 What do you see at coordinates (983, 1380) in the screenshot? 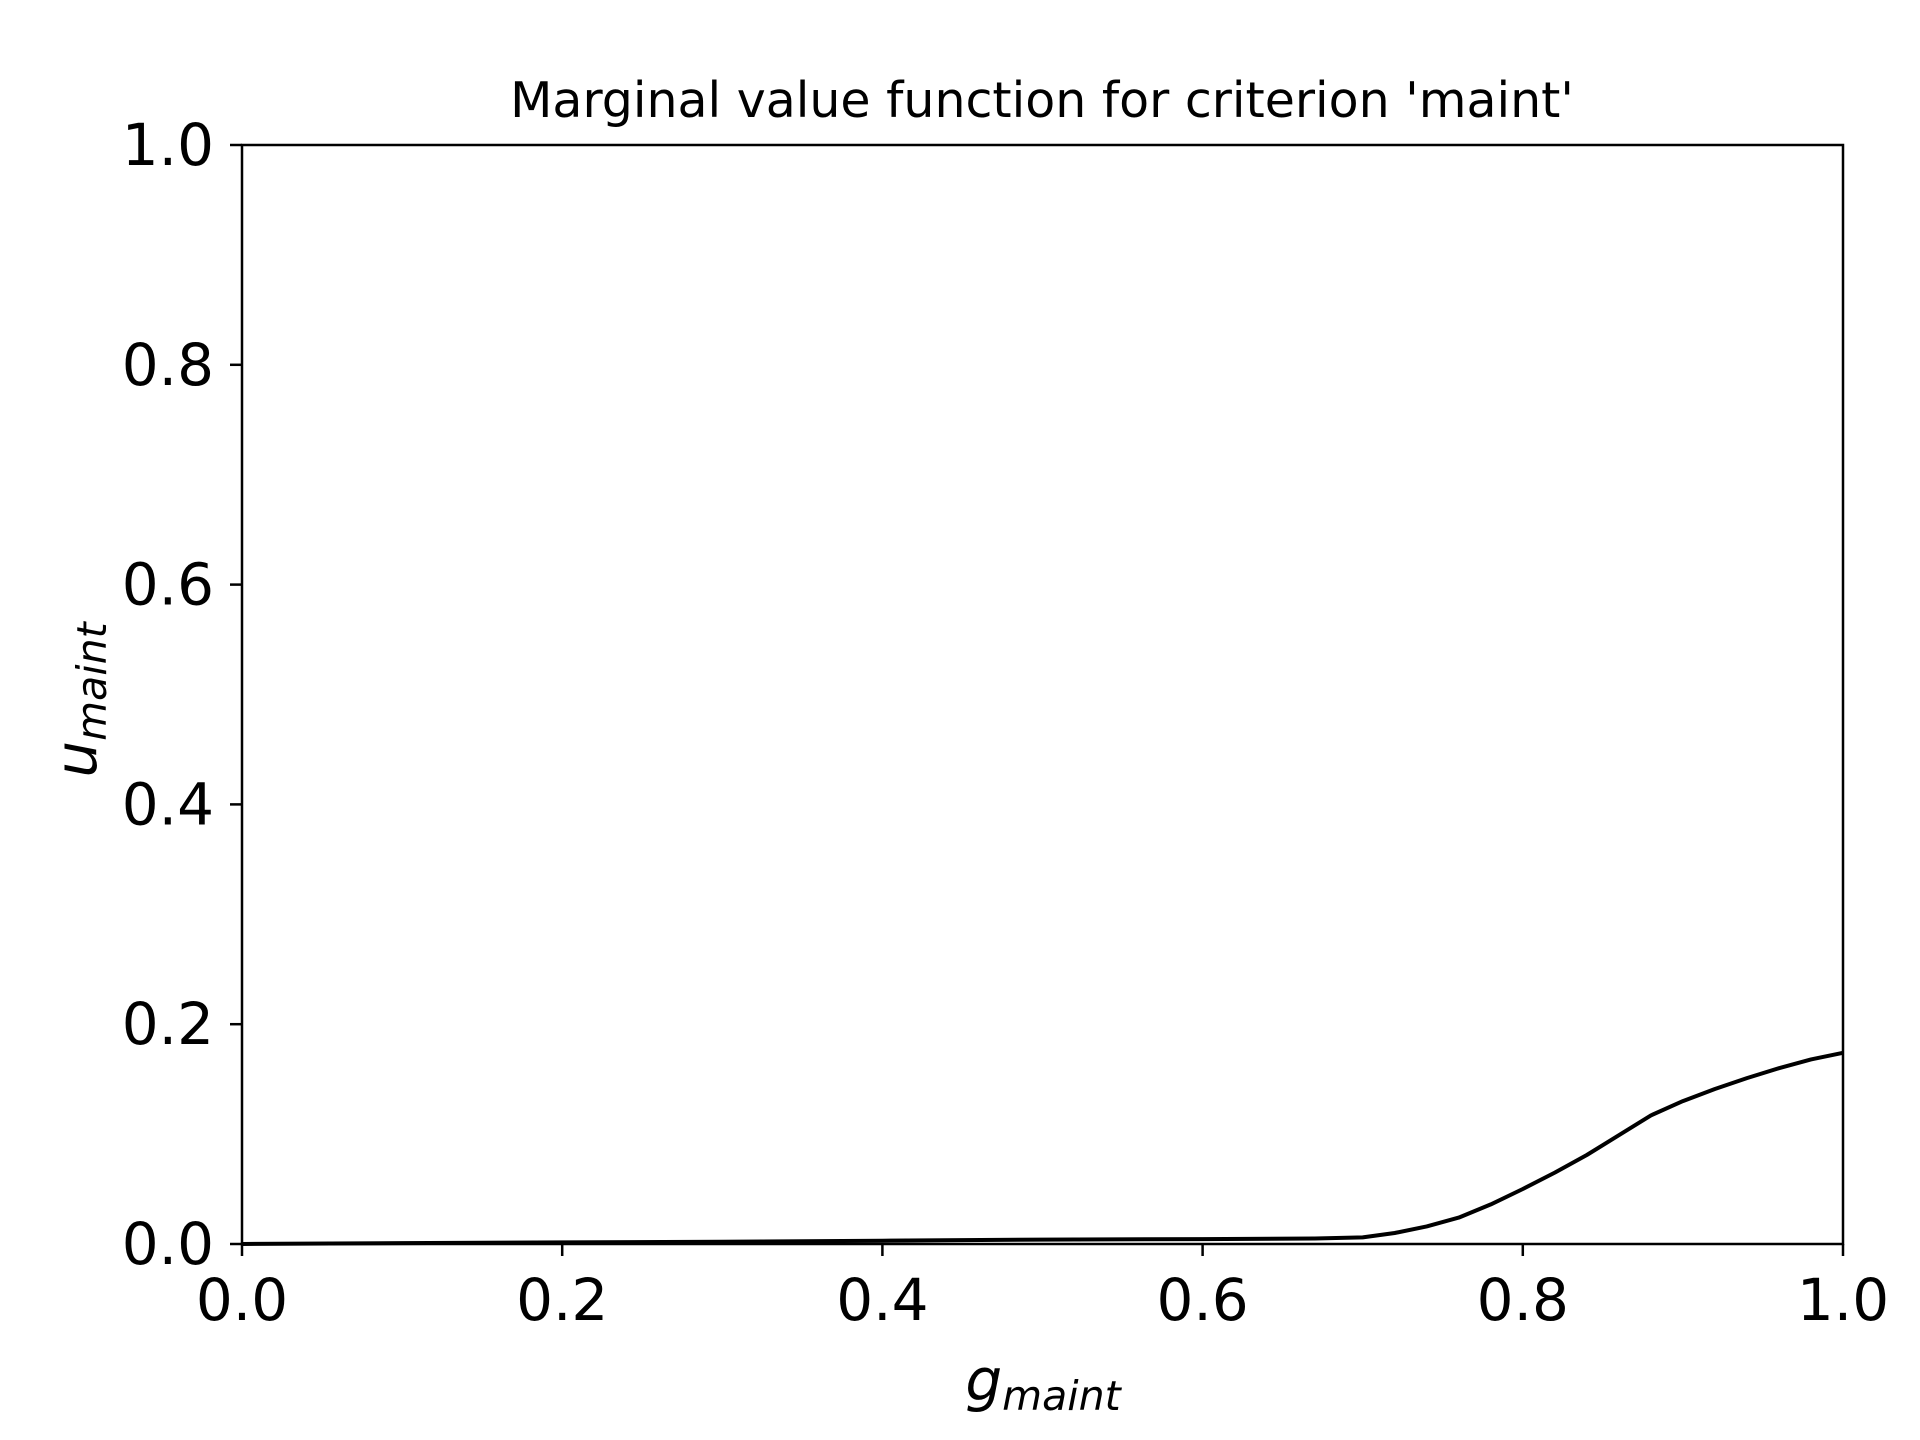
I see `x-axis-label-main: g` at bounding box center [983, 1380].